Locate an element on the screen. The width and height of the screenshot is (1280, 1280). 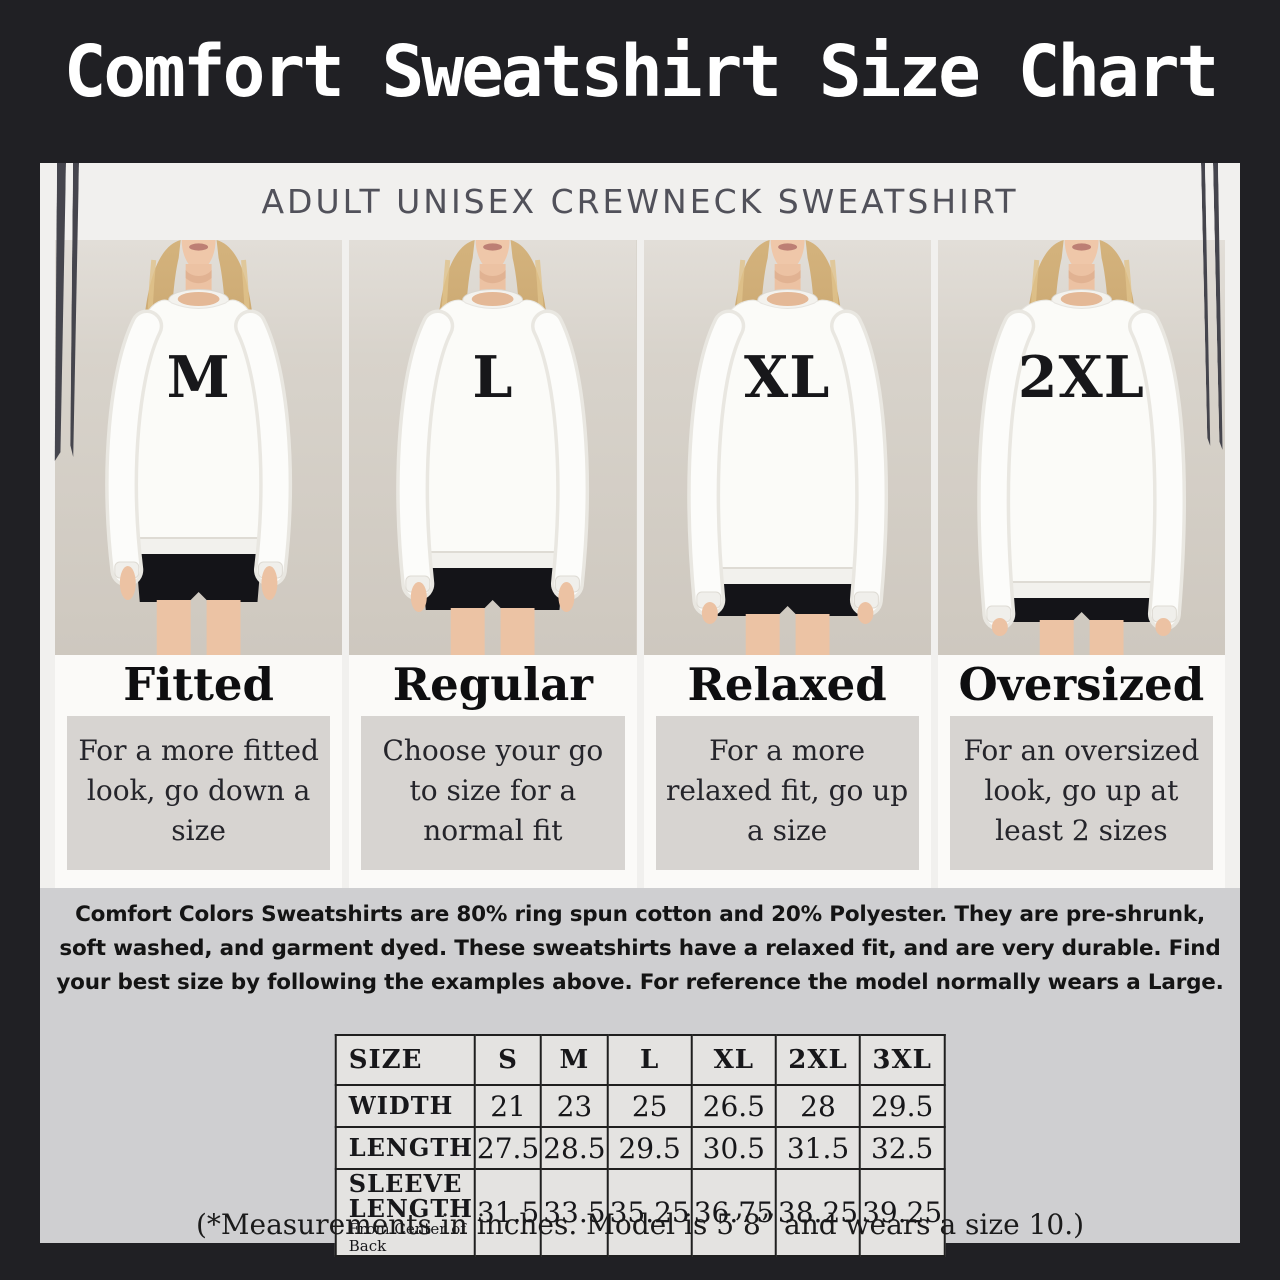
size-col-header: XL is located at coordinates (733, 1060).